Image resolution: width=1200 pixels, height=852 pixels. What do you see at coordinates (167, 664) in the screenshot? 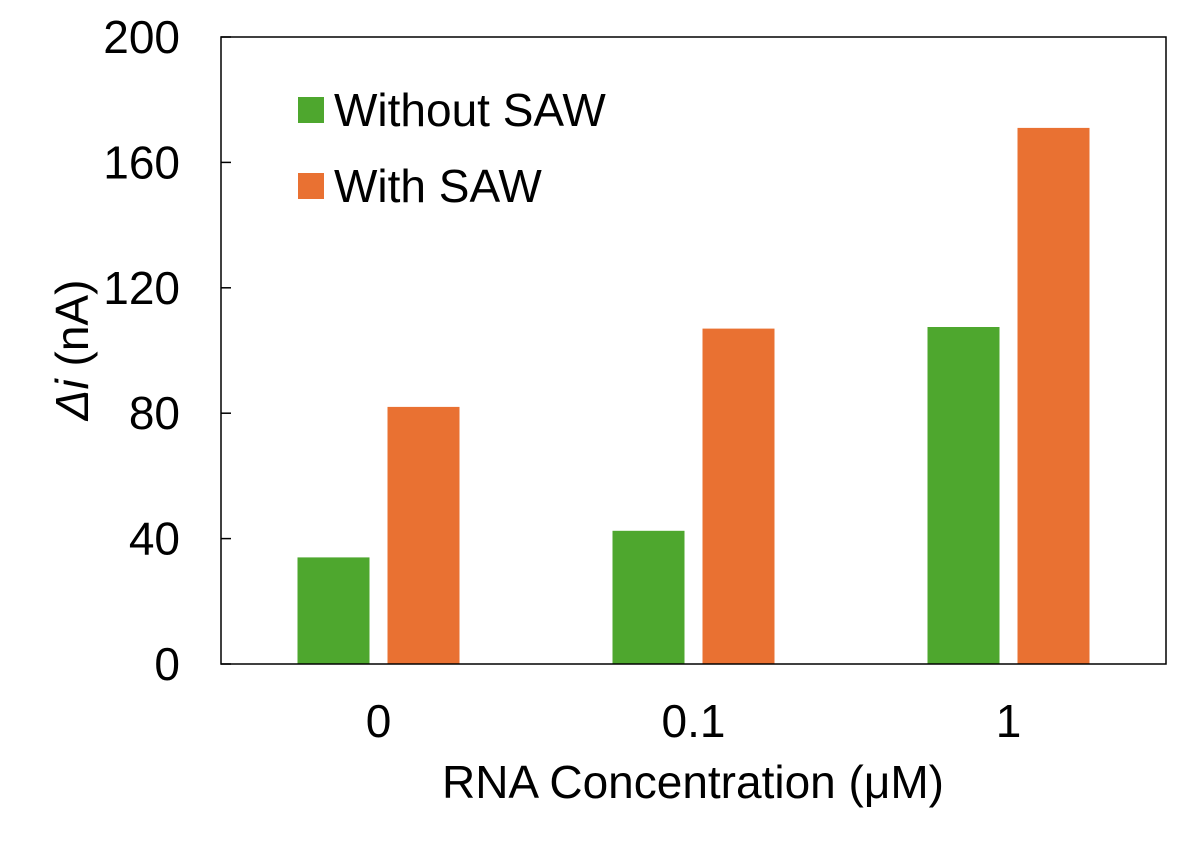
I see `y-tick-label: 0` at bounding box center [167, 664].